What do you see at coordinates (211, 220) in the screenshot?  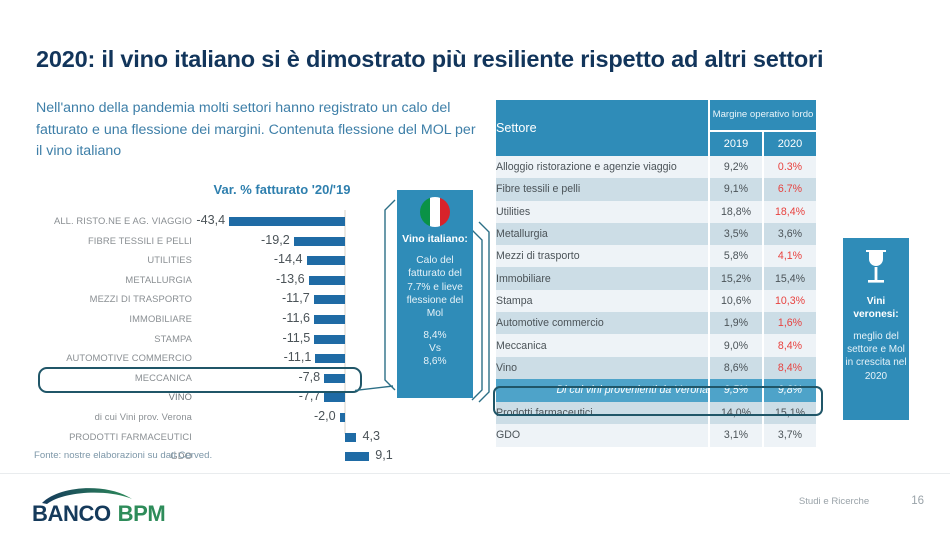 I see `chart-bar-value: -43,4` at bounding box center [211, 220].